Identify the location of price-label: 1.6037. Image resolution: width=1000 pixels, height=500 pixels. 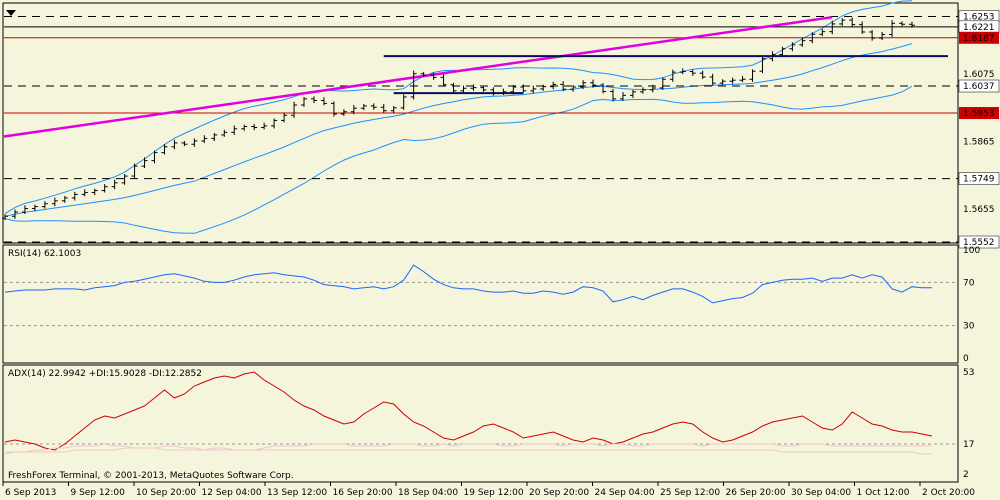
(979, 87).